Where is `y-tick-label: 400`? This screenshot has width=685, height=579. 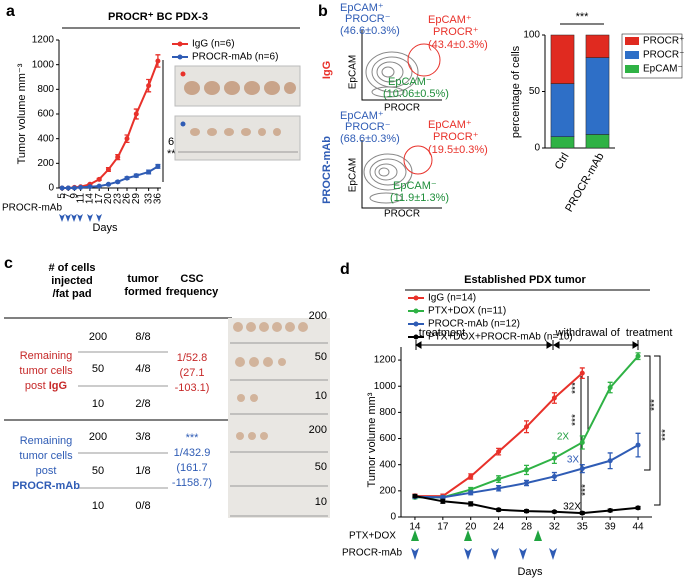
y-tick-label: 400 is located at coordinates (45, 138).